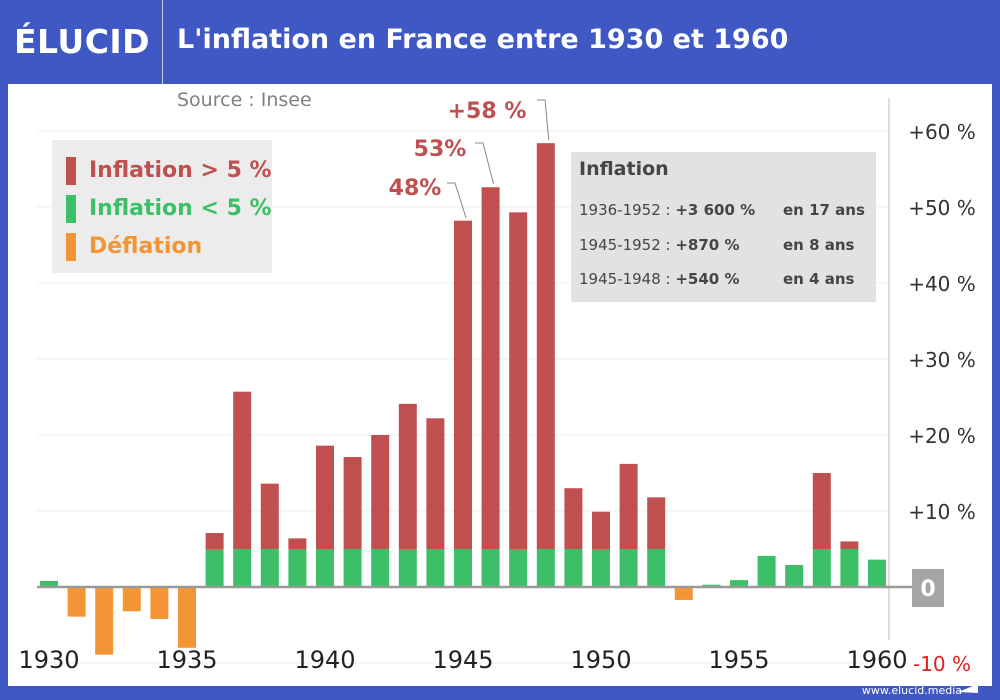 The width and height of the screenshot is (1000, 700). Describe the element at coordinates (48, 660) in the screenshot. I see `x-tick-label: 1930` at that location.